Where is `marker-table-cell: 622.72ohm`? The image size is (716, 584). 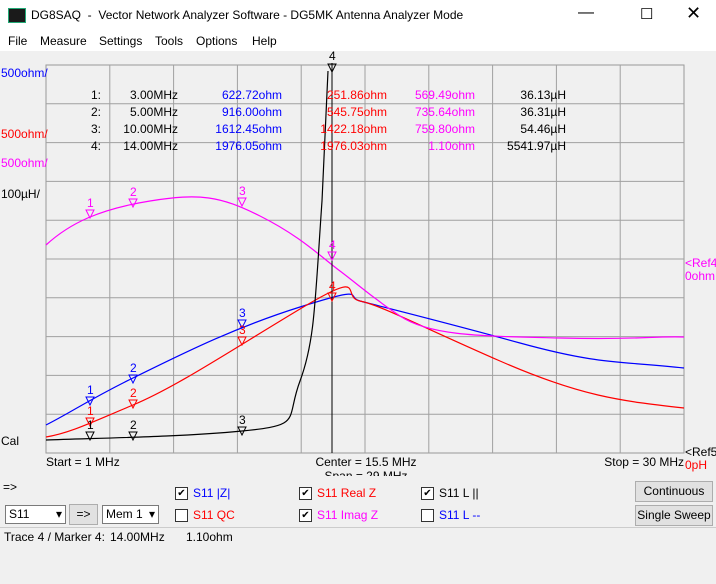
marker-table-cell: 622.72ohm is located at coordinates (252, 95).